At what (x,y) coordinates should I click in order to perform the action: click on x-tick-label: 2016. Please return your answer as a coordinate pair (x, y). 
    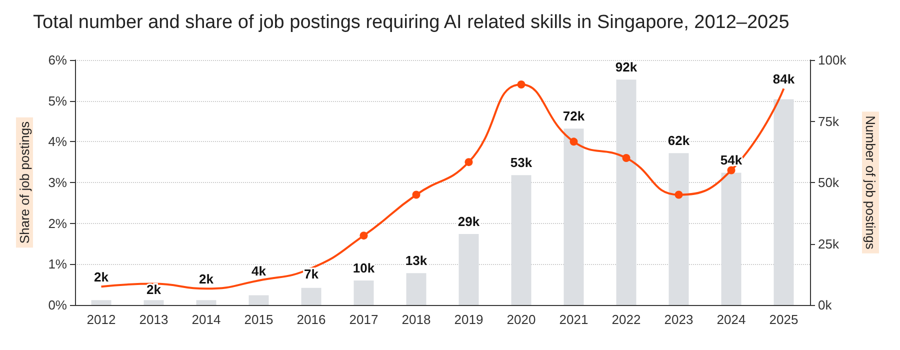
    Looking at the image, I should click on (311, 319).